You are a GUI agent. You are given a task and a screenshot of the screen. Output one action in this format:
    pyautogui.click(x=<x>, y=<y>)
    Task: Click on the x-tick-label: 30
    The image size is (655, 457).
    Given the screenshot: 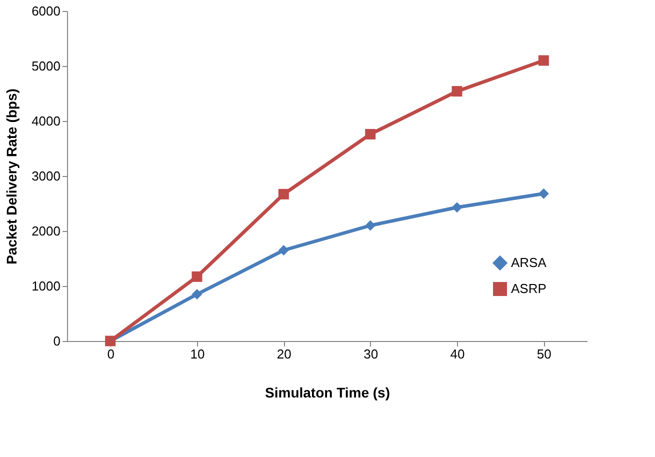 What is the action you would take?
    pyautogui.click(x=371, y=354)
    